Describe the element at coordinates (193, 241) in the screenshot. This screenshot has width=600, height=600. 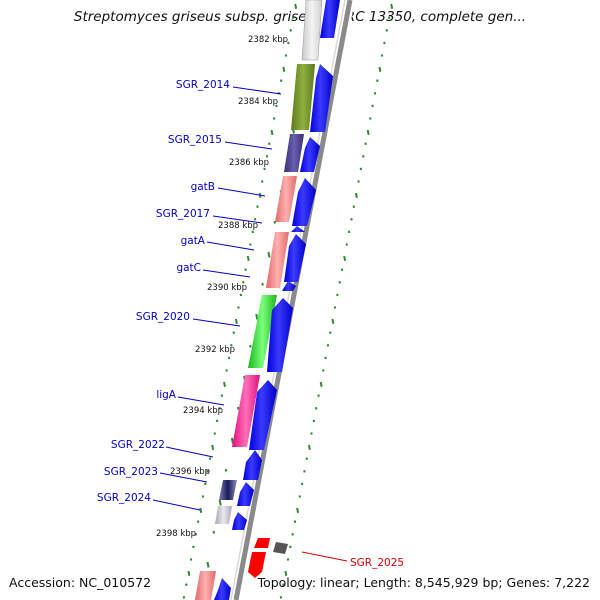
I see `gene-label: gatA` at that location.